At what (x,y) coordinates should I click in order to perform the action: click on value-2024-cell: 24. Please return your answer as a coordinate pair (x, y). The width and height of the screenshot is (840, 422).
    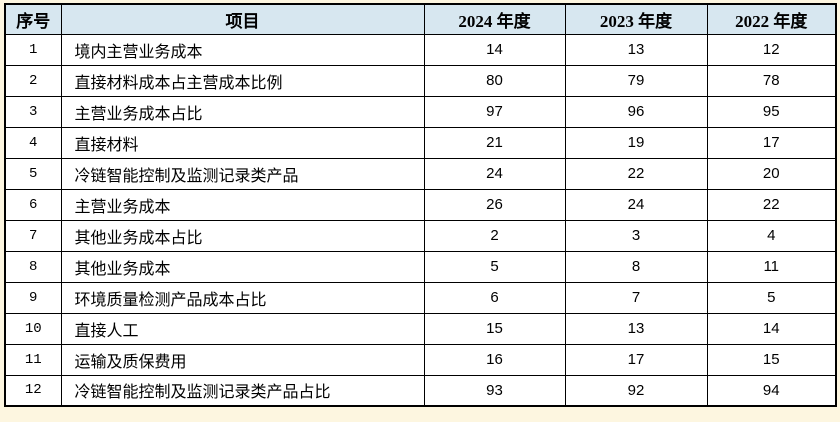
    Looking at the image, I should click on (494, 173).